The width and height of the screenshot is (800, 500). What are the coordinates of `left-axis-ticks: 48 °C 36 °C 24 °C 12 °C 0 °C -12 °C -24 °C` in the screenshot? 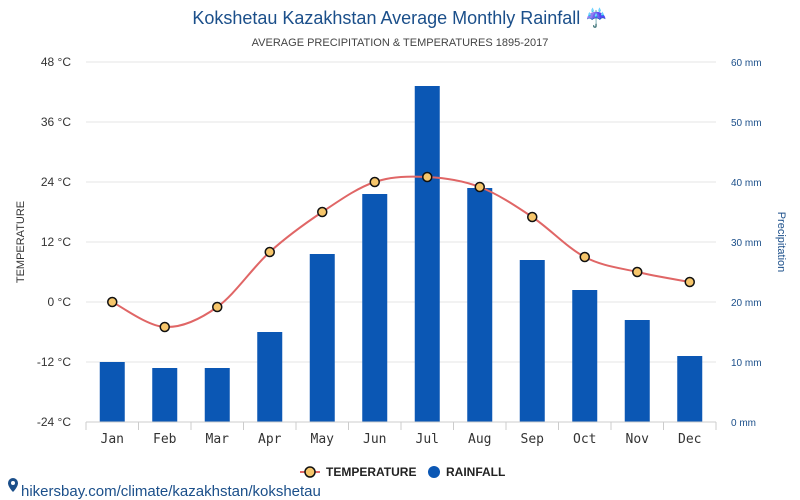 It's located at (54, 242).